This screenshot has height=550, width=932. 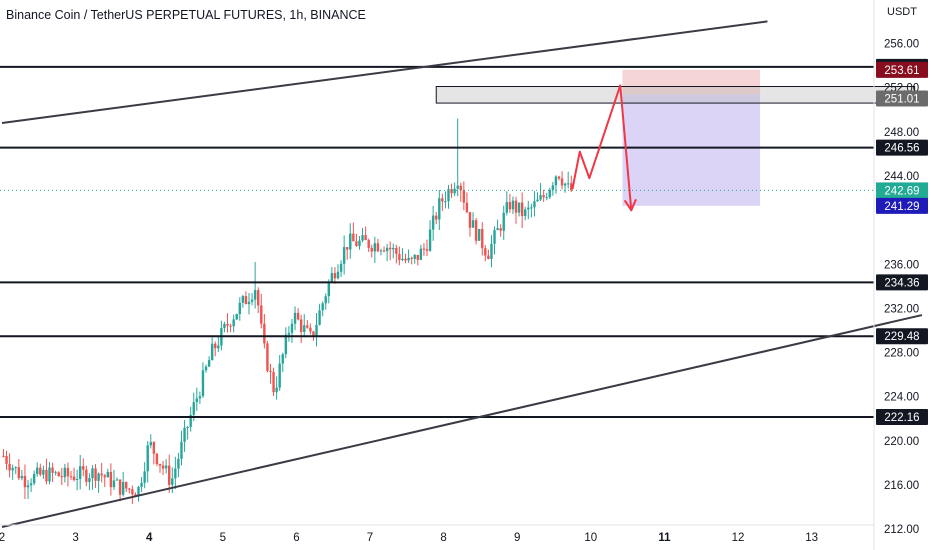 What do you see at coordinates (443, 538) in the screenshot?
I see `x-tick-label: 8` at bounding box center [443, 538].